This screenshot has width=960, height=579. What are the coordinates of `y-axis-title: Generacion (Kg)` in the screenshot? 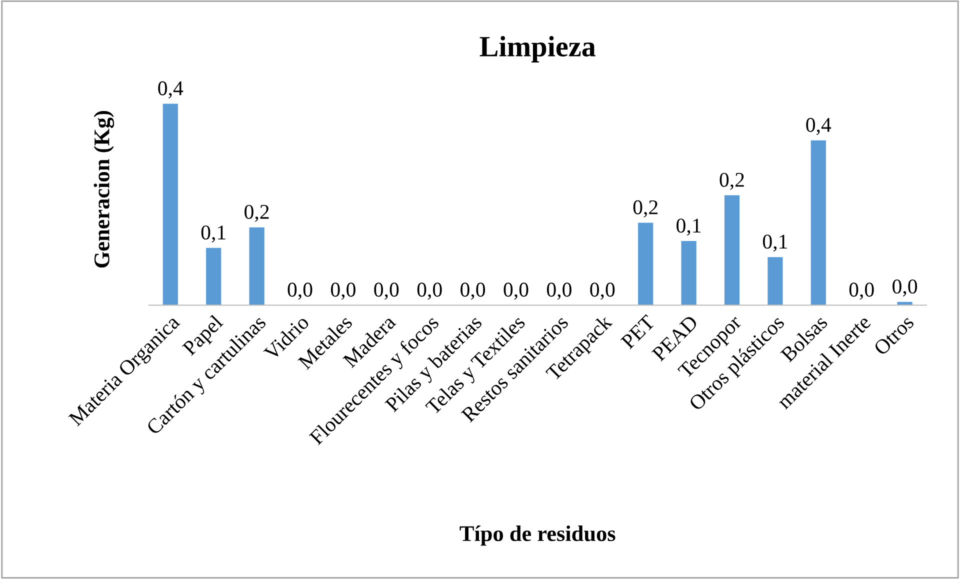 It's located at (104, 189).